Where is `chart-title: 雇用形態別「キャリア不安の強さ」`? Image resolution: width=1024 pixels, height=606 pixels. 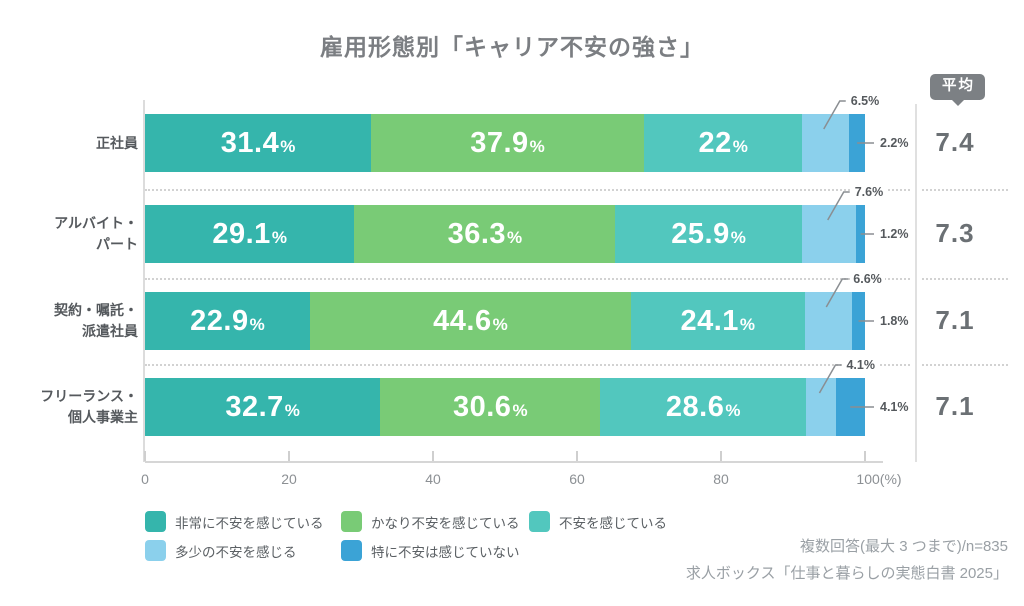 chart-title: 雇用形態別「キャリア不安の強さ」 is located at coordinates (512, 47).